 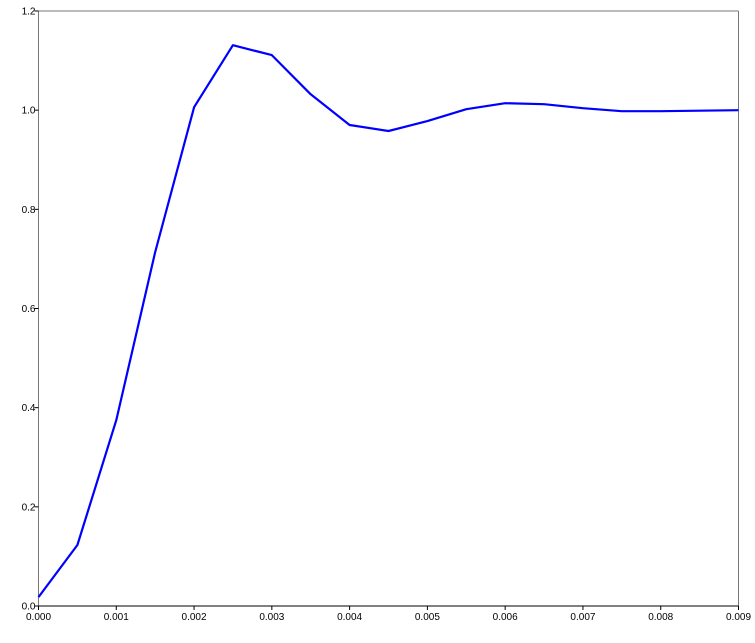 I want to click on x-tick-label: 0.005, so click(x=427, y=617).